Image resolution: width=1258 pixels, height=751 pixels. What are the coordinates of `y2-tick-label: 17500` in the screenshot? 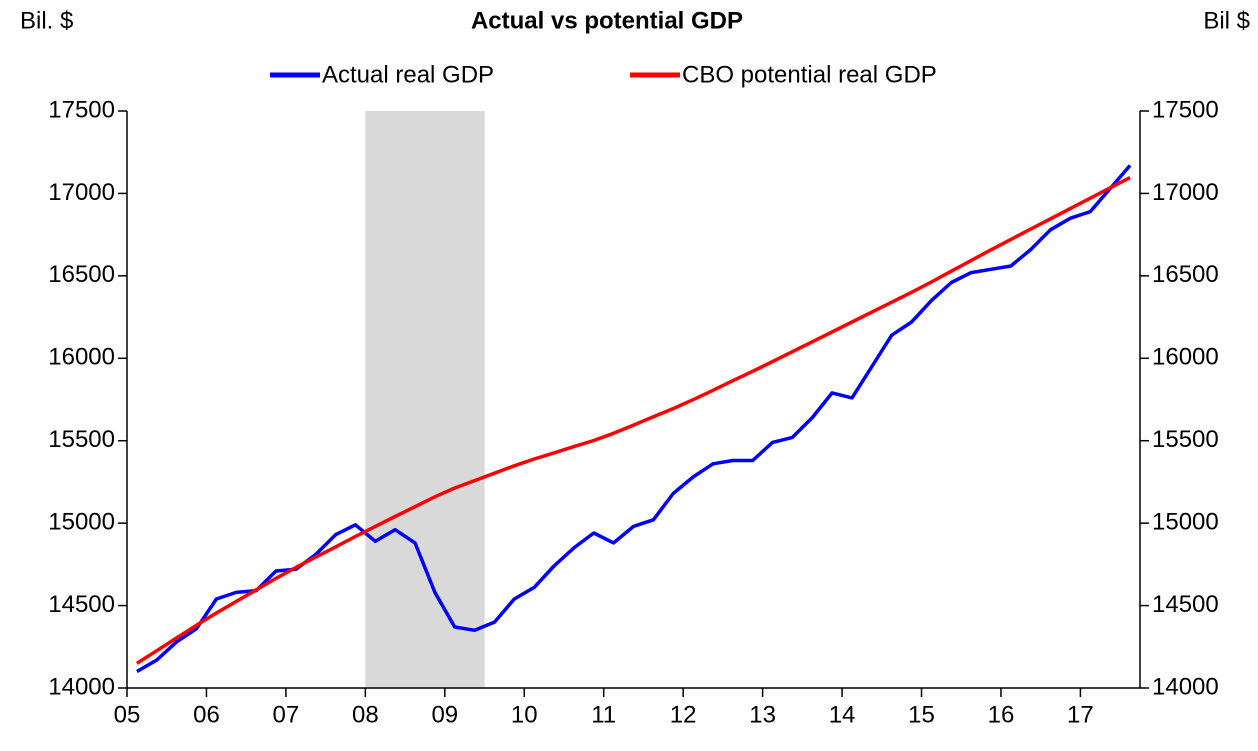 It's located at (1185, 109).